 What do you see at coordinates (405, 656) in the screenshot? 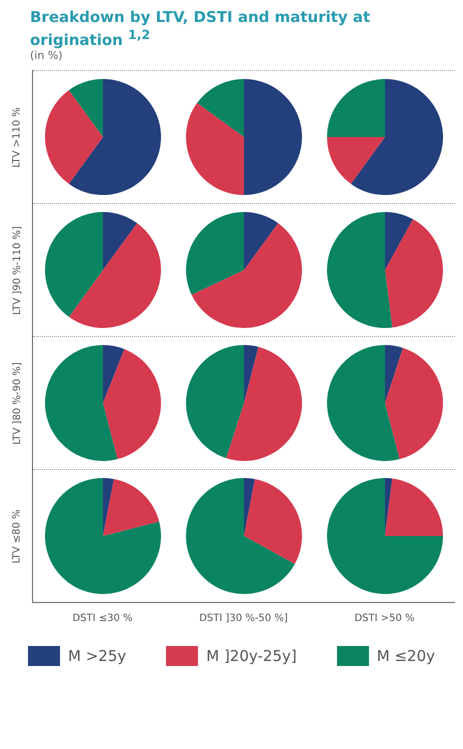
I see `legend-label: M ≤20y` at bounding box center [405, 656].